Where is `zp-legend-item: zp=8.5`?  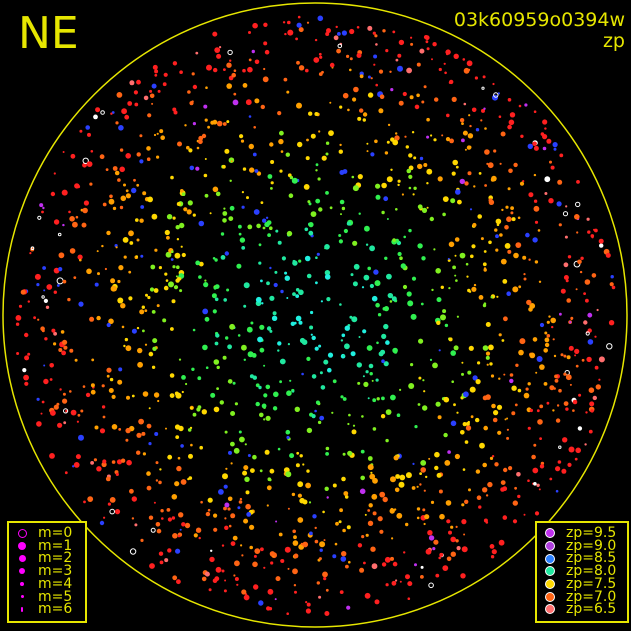
zp-legend-item: zp=8.5 is located at coordinates (582, 558).